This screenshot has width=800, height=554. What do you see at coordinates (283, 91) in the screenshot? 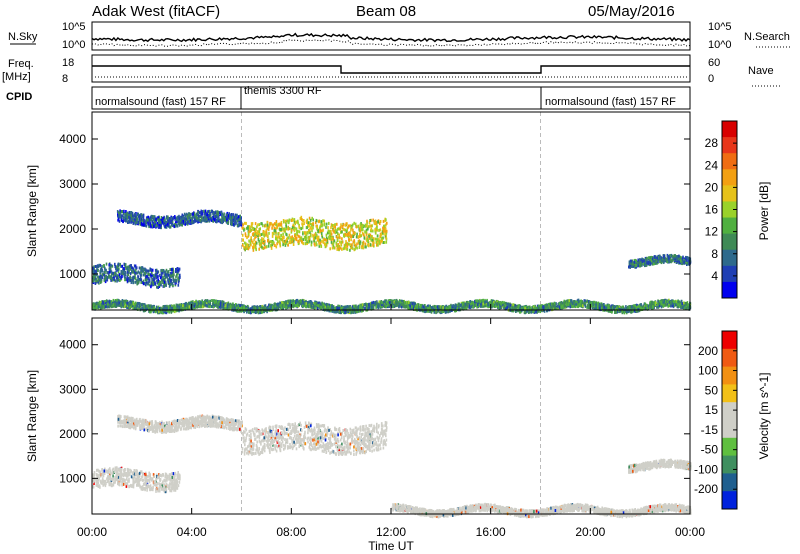
I see `cpid-mode-2: themis 3300 RF` at bounding box center [283, 91].